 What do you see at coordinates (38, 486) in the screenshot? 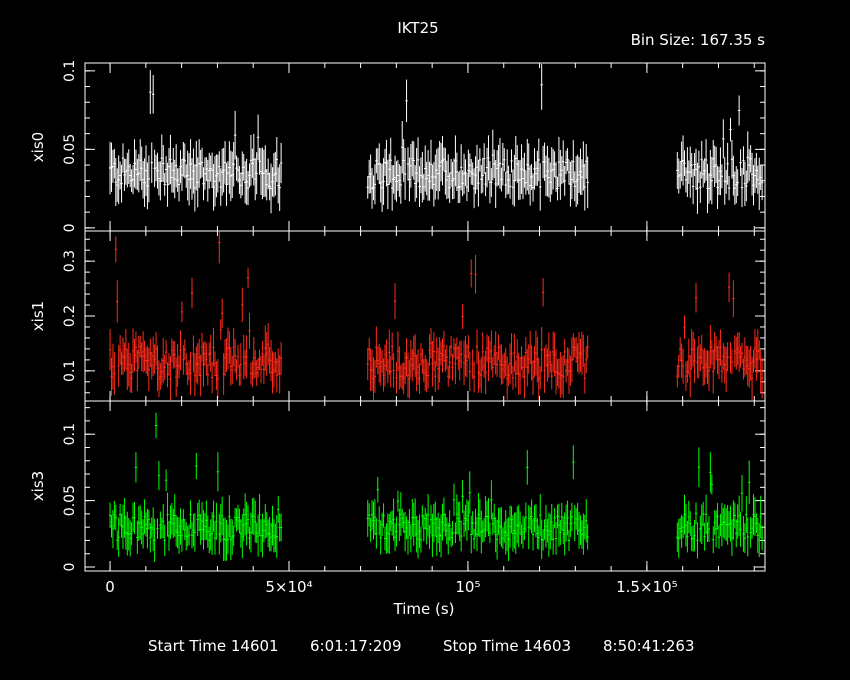
I see `y-axis-label-xis3: xis3` at bounding box center [38, 486].